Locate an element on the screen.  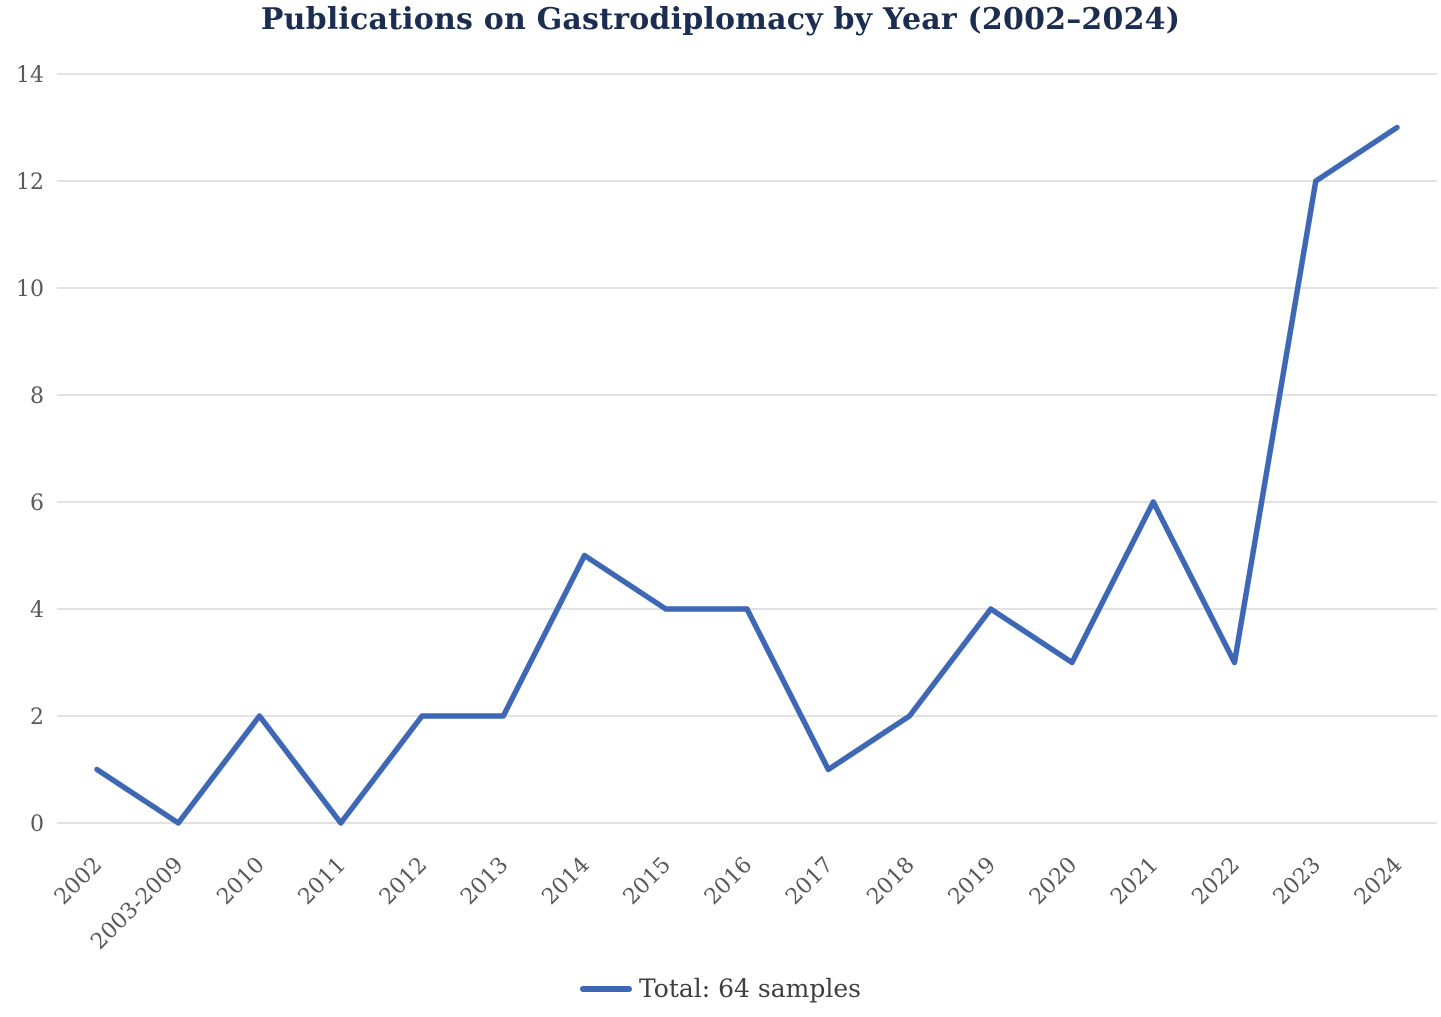
y-axis-tick-label: 2 is located at coordinates (37, 717).